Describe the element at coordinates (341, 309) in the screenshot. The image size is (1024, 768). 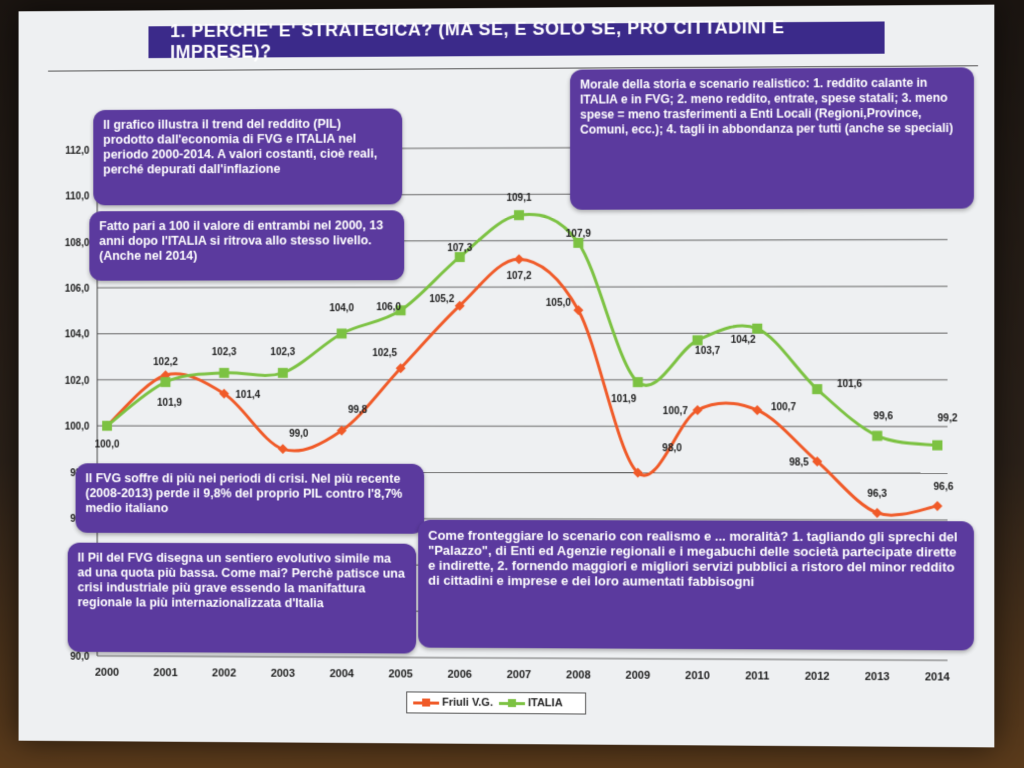
I see `data-label-italia: 104,0` at that location.